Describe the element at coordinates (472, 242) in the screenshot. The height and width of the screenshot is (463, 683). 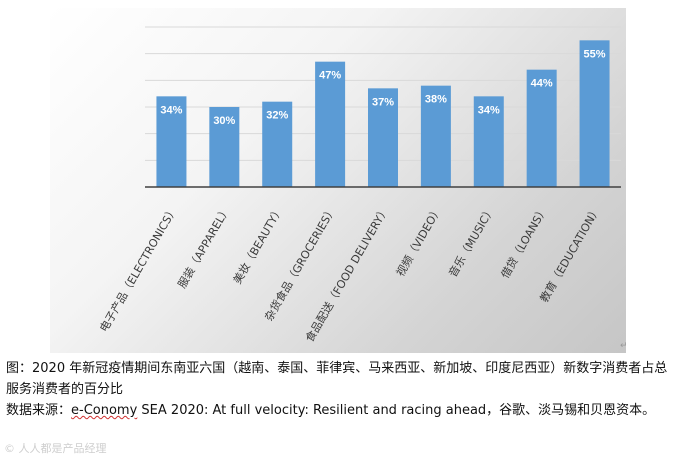
I see `category-label: 音乐（MUSIC）` at that location.